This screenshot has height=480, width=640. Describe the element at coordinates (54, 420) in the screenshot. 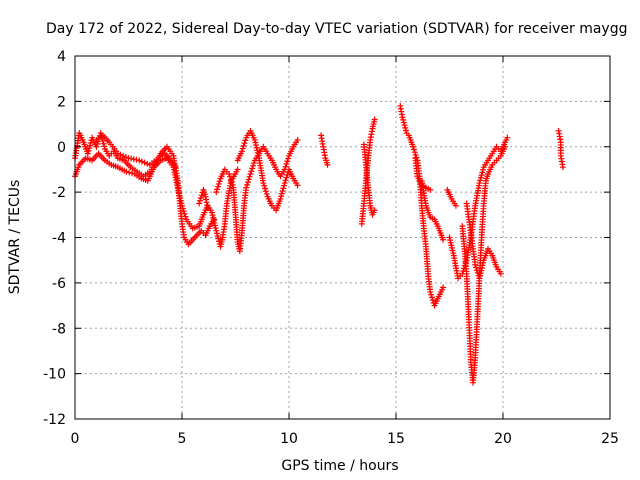

I see `y-tick-label: -12` at that location.